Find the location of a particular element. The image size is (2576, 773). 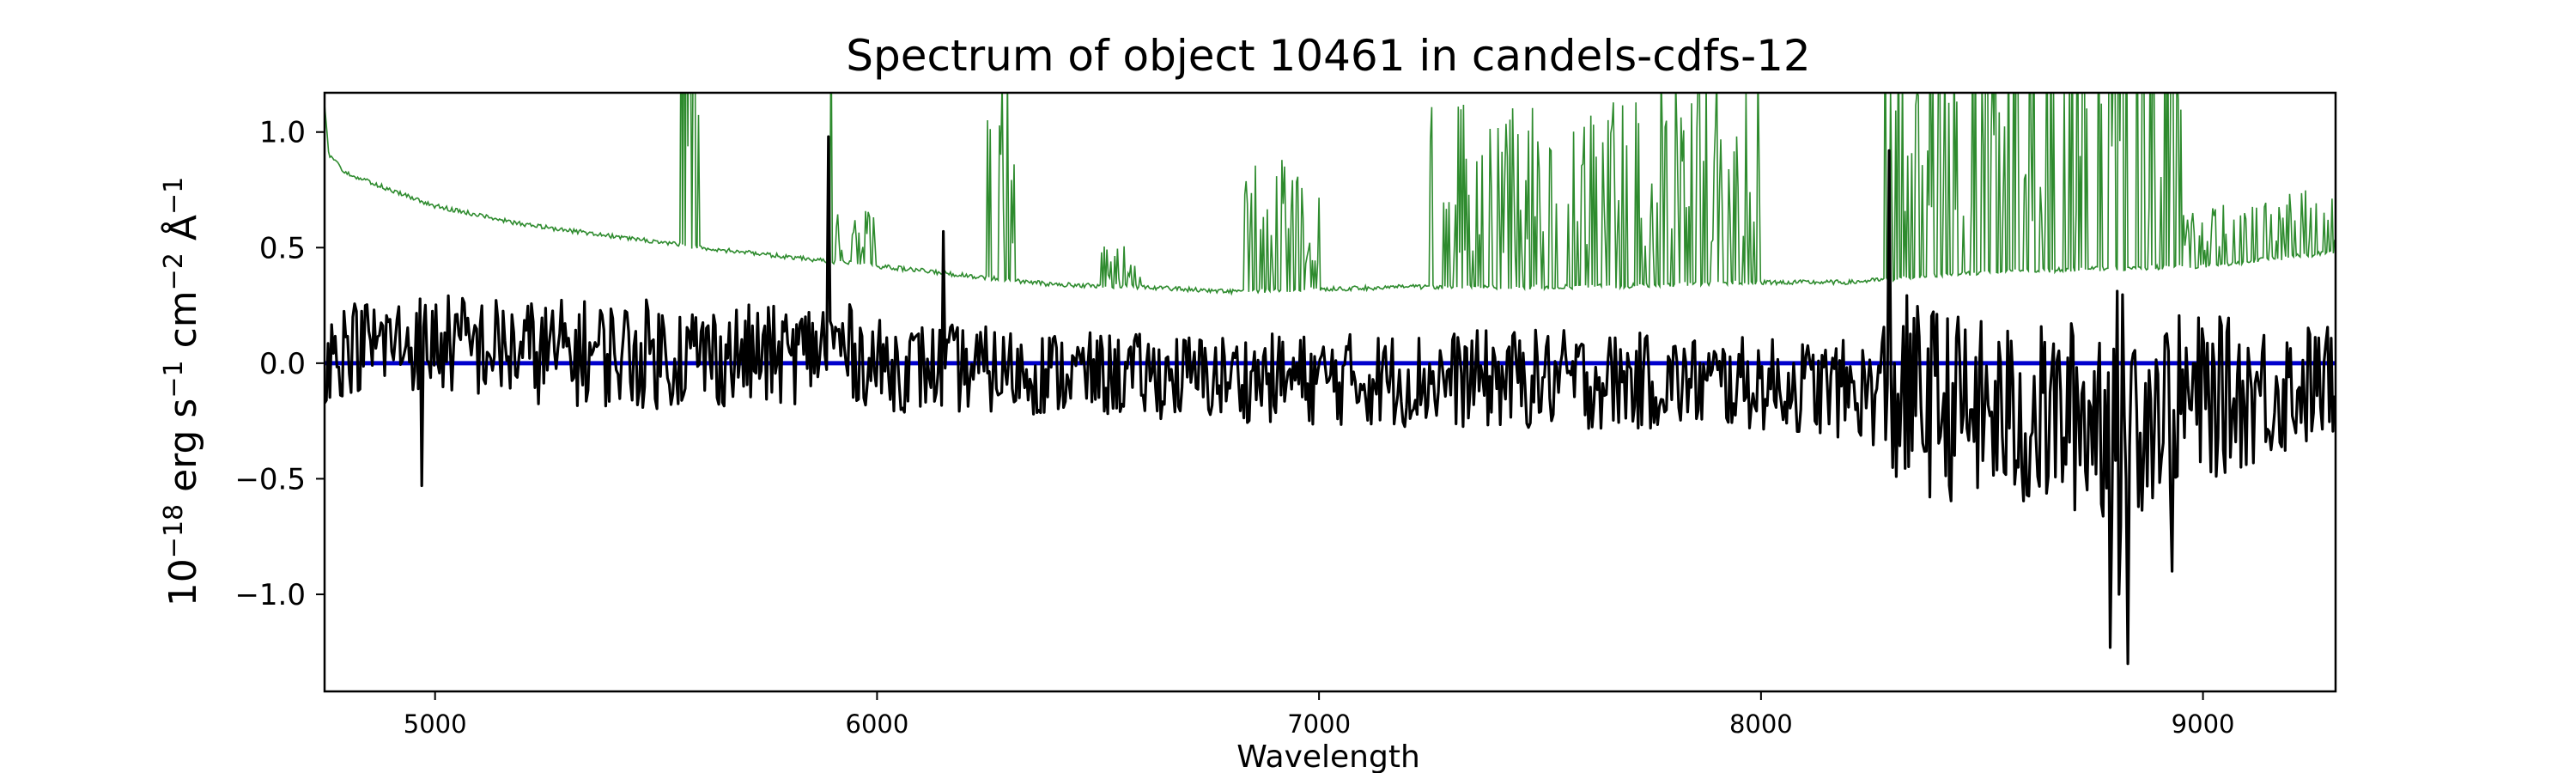

x-axis-label: Wavelength is located at coordinates (1328, 756).